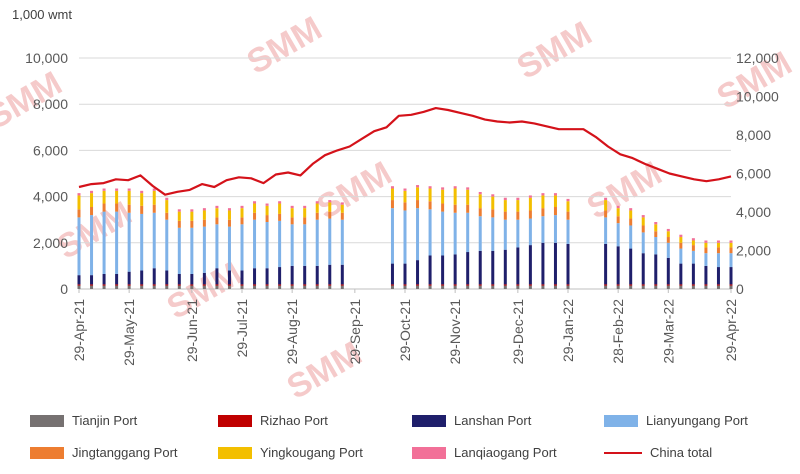 The image size is (800, 474). I want to click on watermark-text: SMM, so click(355, 190).